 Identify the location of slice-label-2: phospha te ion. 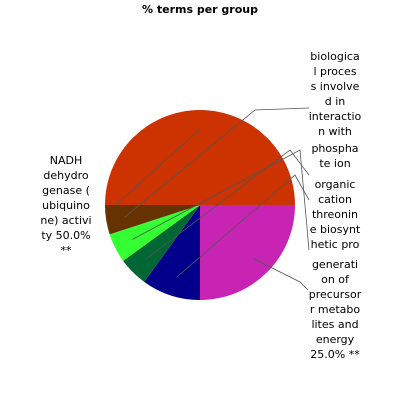
(334, 156).